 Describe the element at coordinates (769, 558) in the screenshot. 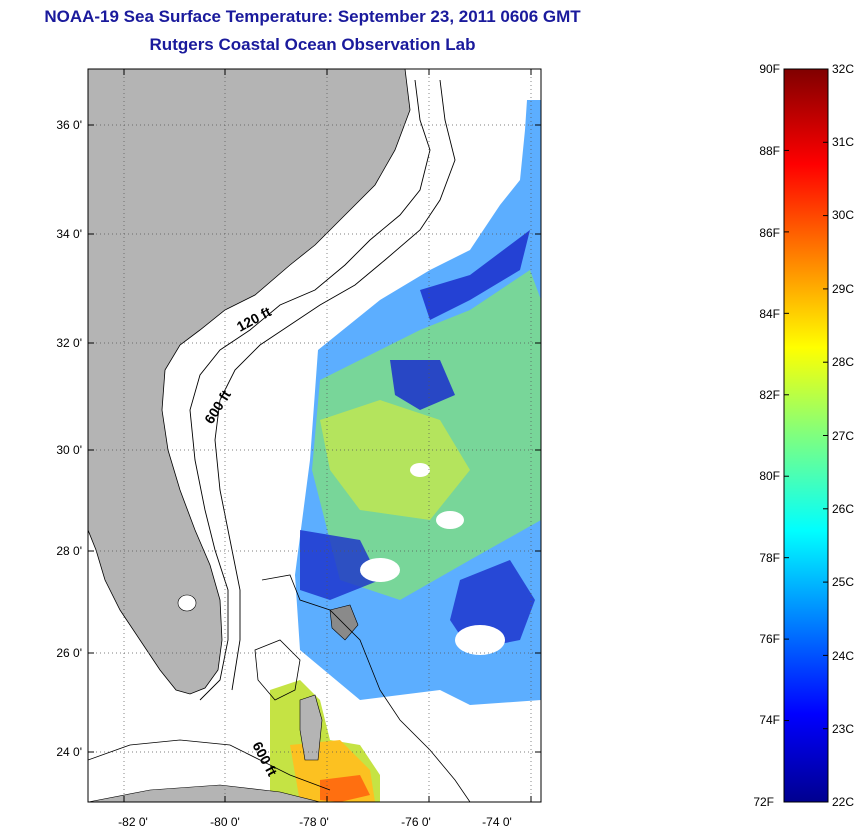

I see `colorbar-f-label: 78F` at that location.